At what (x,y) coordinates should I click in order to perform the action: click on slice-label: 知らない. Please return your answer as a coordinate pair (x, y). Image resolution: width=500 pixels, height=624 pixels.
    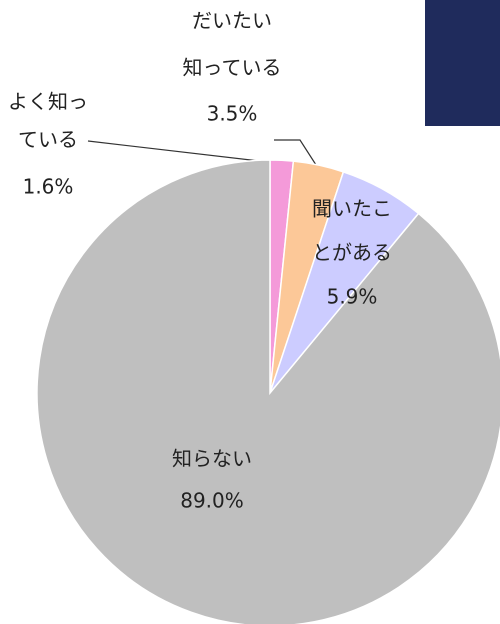
    Looking at the image, I should click on (212, 459).